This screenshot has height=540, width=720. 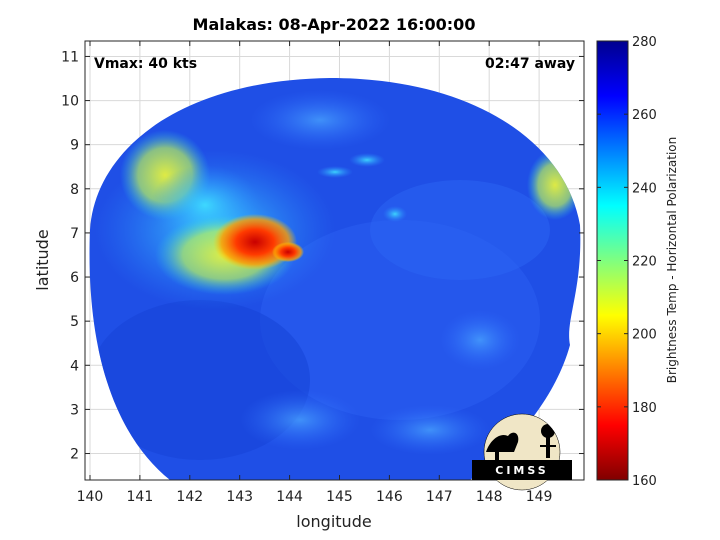 What do you see at coordinates (74, 455) in the screenshot?
I see `y-tick-label: 2` at bounding box center [74, 455].